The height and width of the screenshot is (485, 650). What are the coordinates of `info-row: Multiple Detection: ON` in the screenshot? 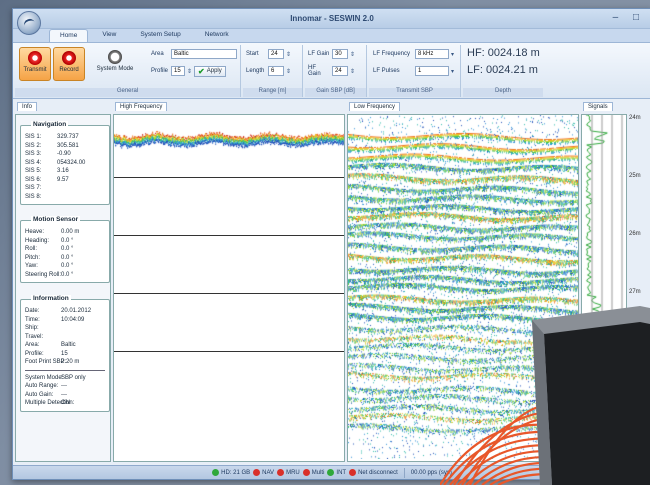 It's located at (65, 403).